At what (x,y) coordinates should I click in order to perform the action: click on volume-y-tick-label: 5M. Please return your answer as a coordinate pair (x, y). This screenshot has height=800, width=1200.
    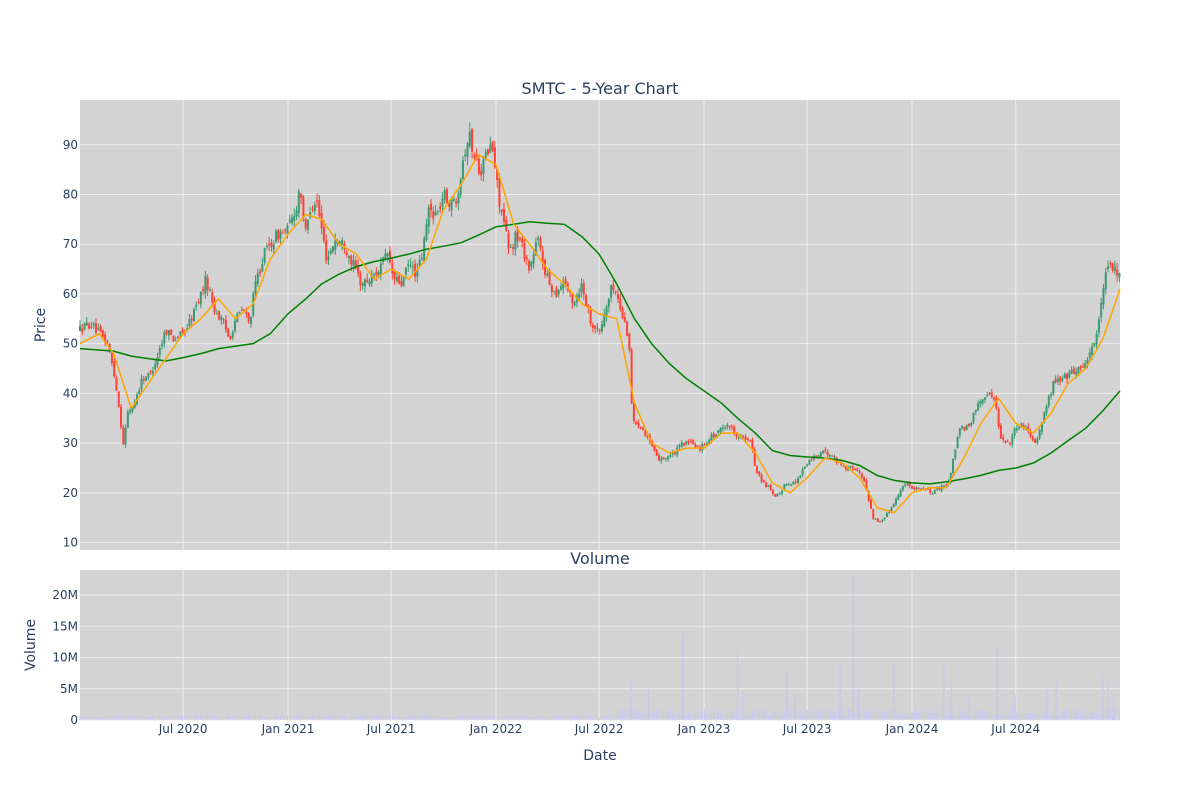
    Looking at the image, I should click on (69, 689).